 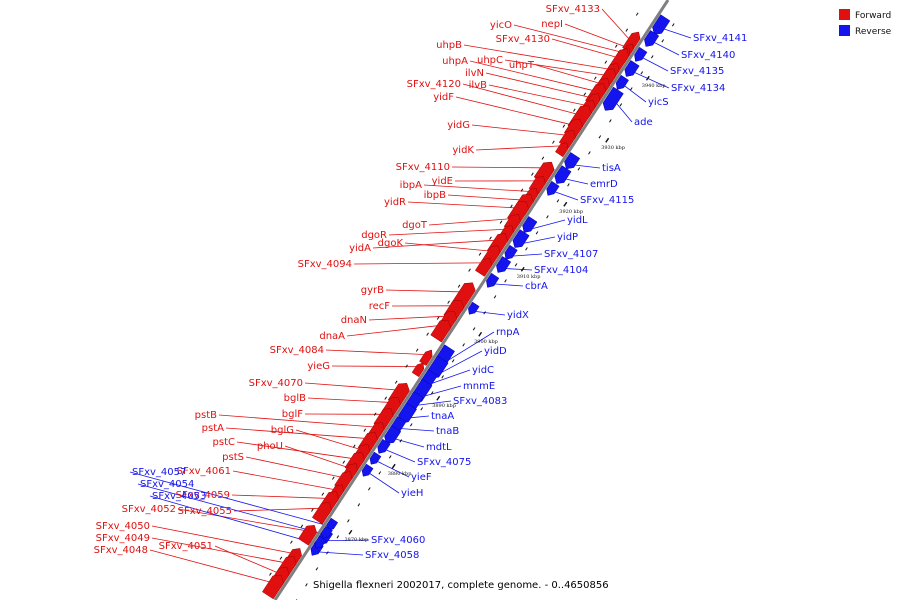 I want to click on gene-label: yidE, so click(x=442, y=181).